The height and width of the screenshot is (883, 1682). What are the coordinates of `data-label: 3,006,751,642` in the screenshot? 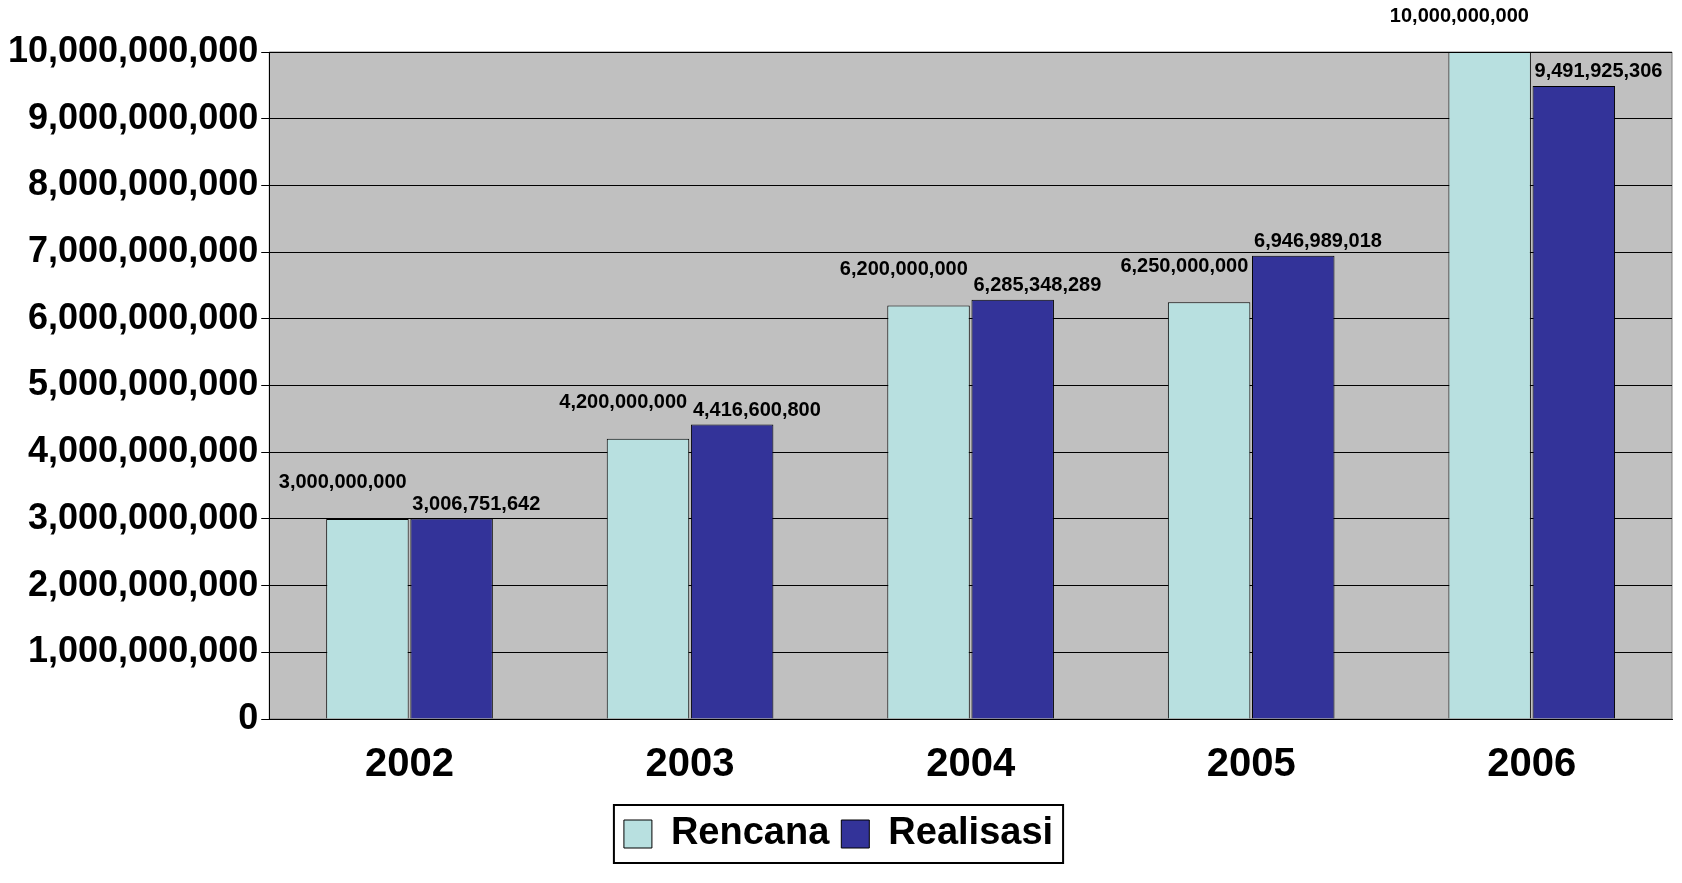 It's located at (476, 502).